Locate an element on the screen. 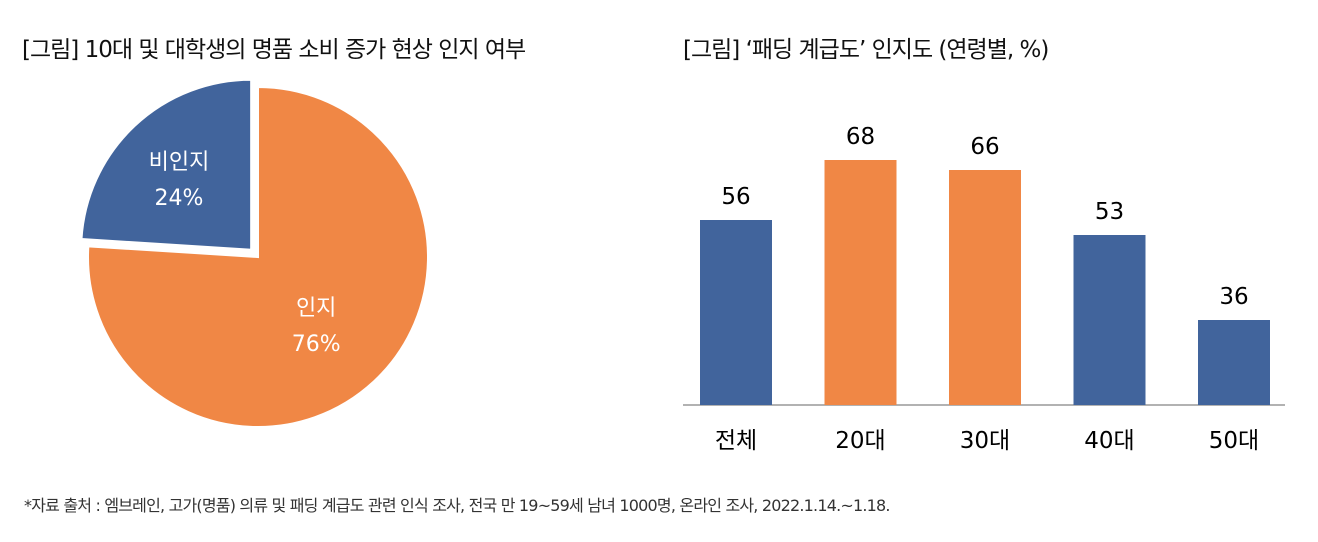  bar-value-label: 53 is located at coordinates (1109, 212).